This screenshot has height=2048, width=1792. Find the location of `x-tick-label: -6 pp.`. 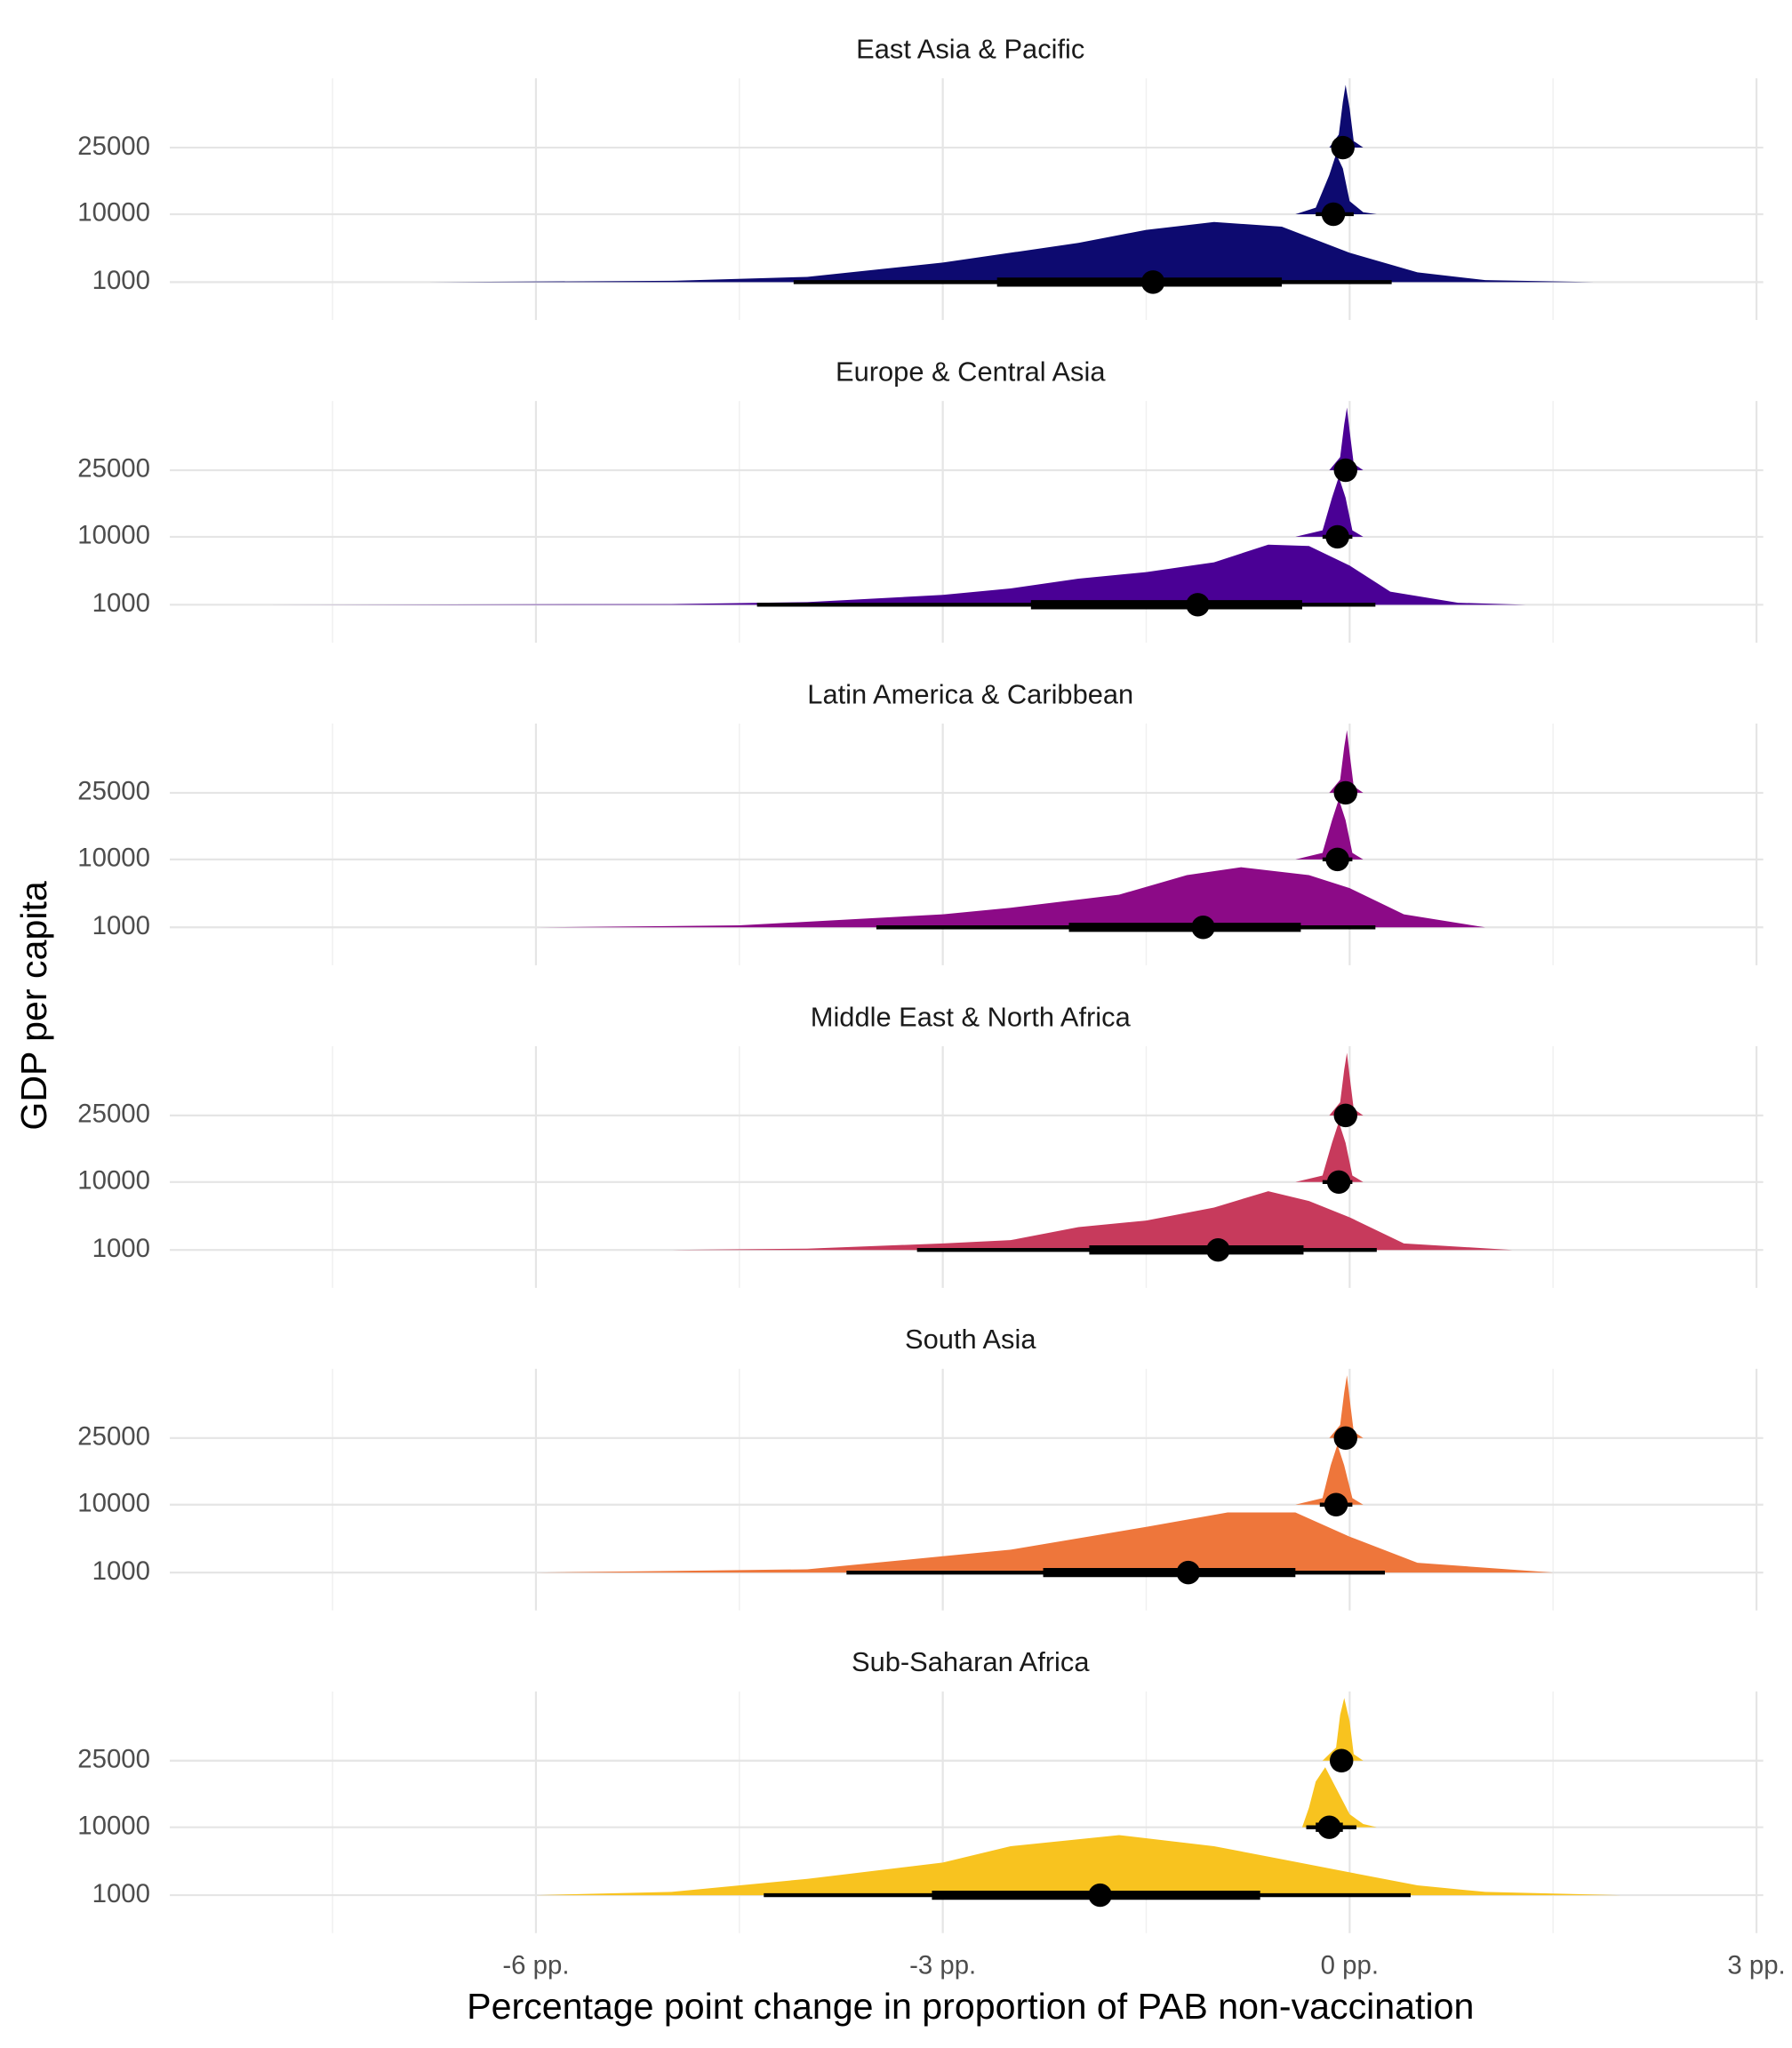

x-tick-label: -6 pp. is located at coordinates (535, 1965).